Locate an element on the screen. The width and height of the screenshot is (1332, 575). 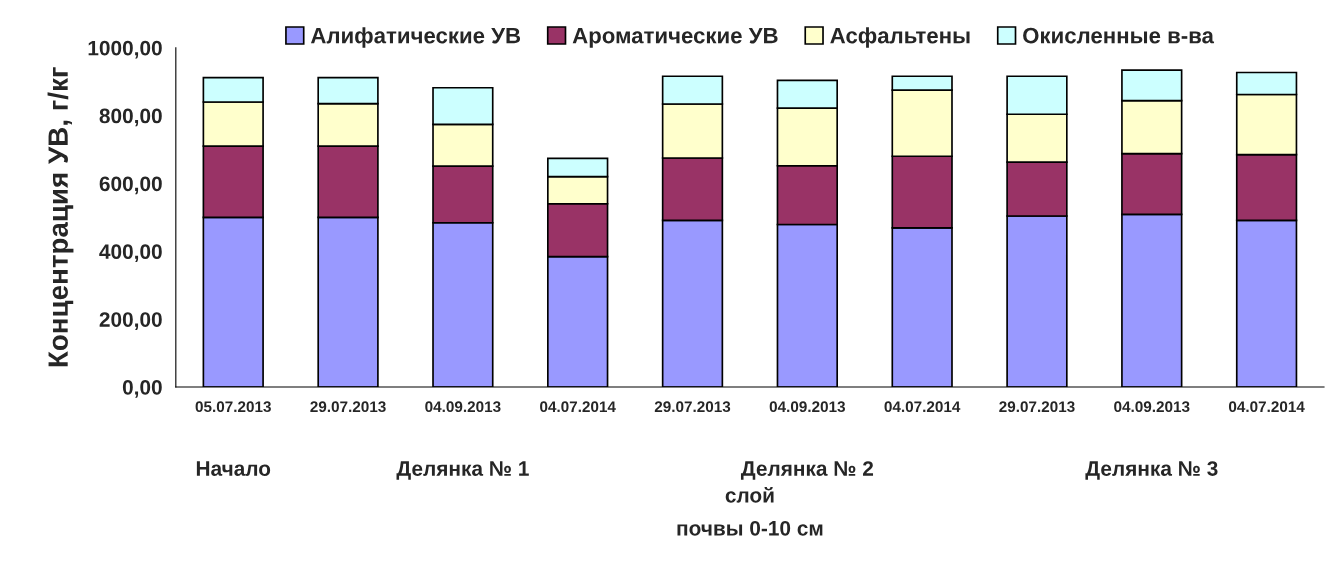
legend-label: Алифатические УВ is located at coordinates (415, 37).